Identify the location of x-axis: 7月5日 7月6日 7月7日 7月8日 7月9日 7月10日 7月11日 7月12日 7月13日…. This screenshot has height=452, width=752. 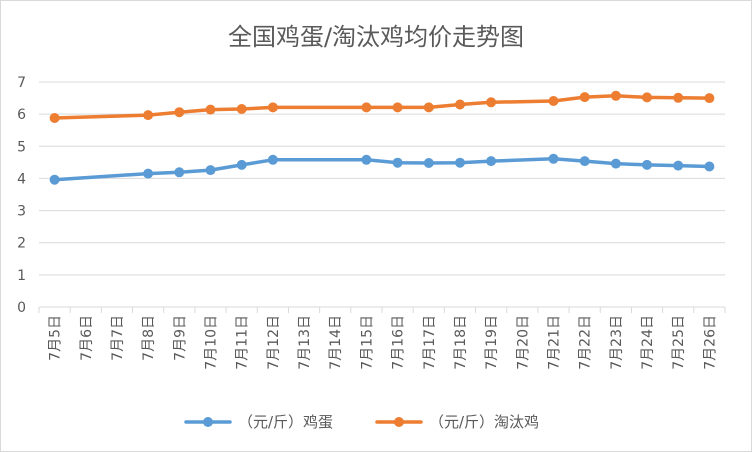
(382, 338).